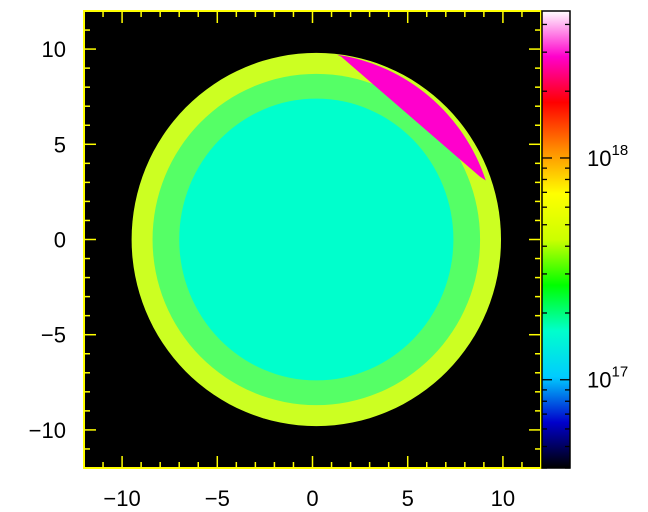 This screenshot has width=648, height=512. Describe the element at coordinates (60, 144) in the screenshot. I see `y-tick-label: 5` at that location.